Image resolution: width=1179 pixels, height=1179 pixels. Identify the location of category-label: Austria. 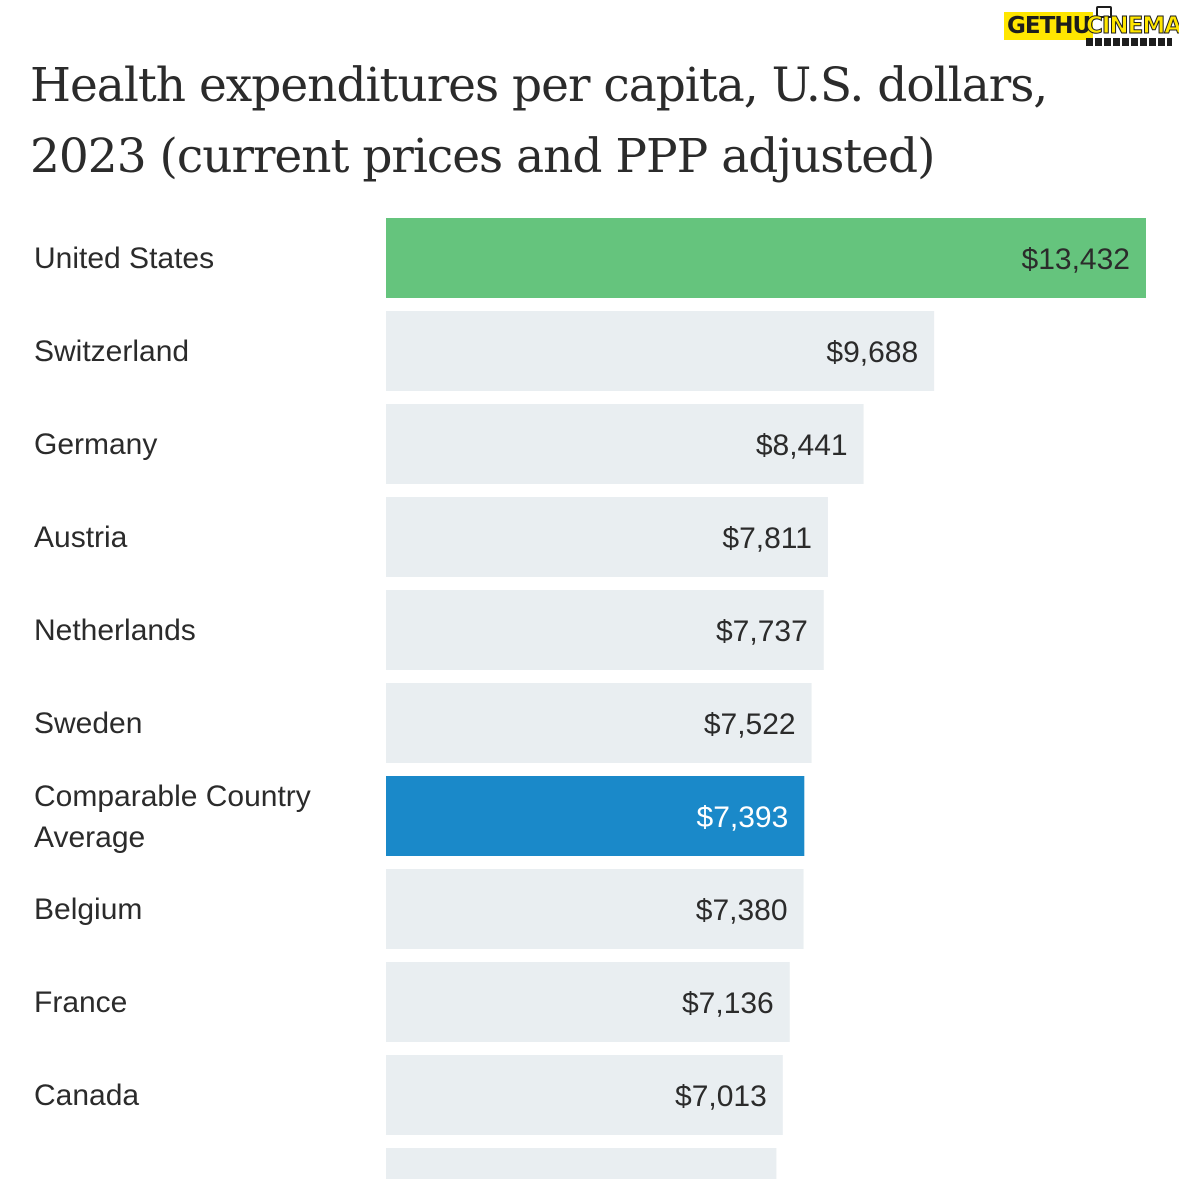
(81, 537).